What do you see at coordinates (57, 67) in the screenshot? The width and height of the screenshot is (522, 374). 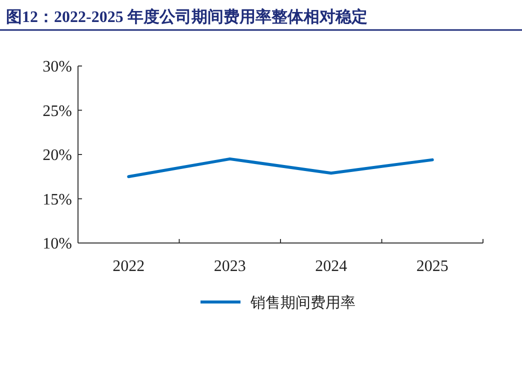 I see `y-tick-label: 30%` at bounding box center [57, 67].